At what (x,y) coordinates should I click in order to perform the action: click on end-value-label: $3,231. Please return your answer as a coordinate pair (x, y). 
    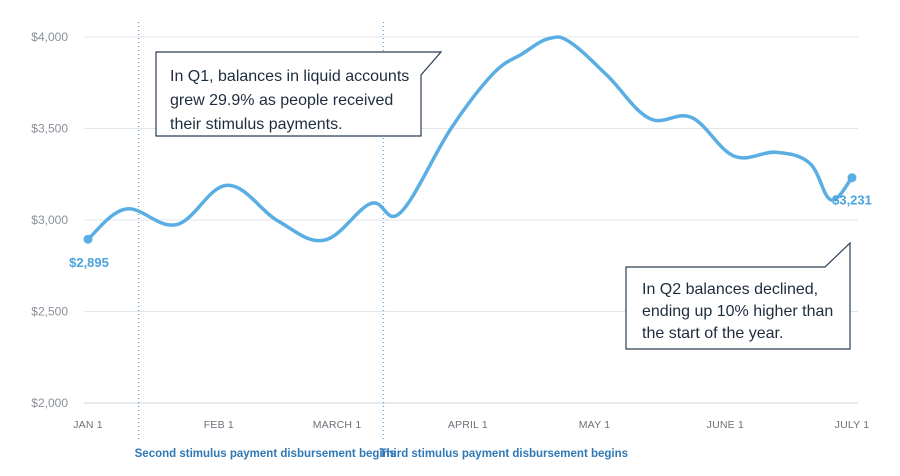
    Looking at the image, I should click on (852, 200).